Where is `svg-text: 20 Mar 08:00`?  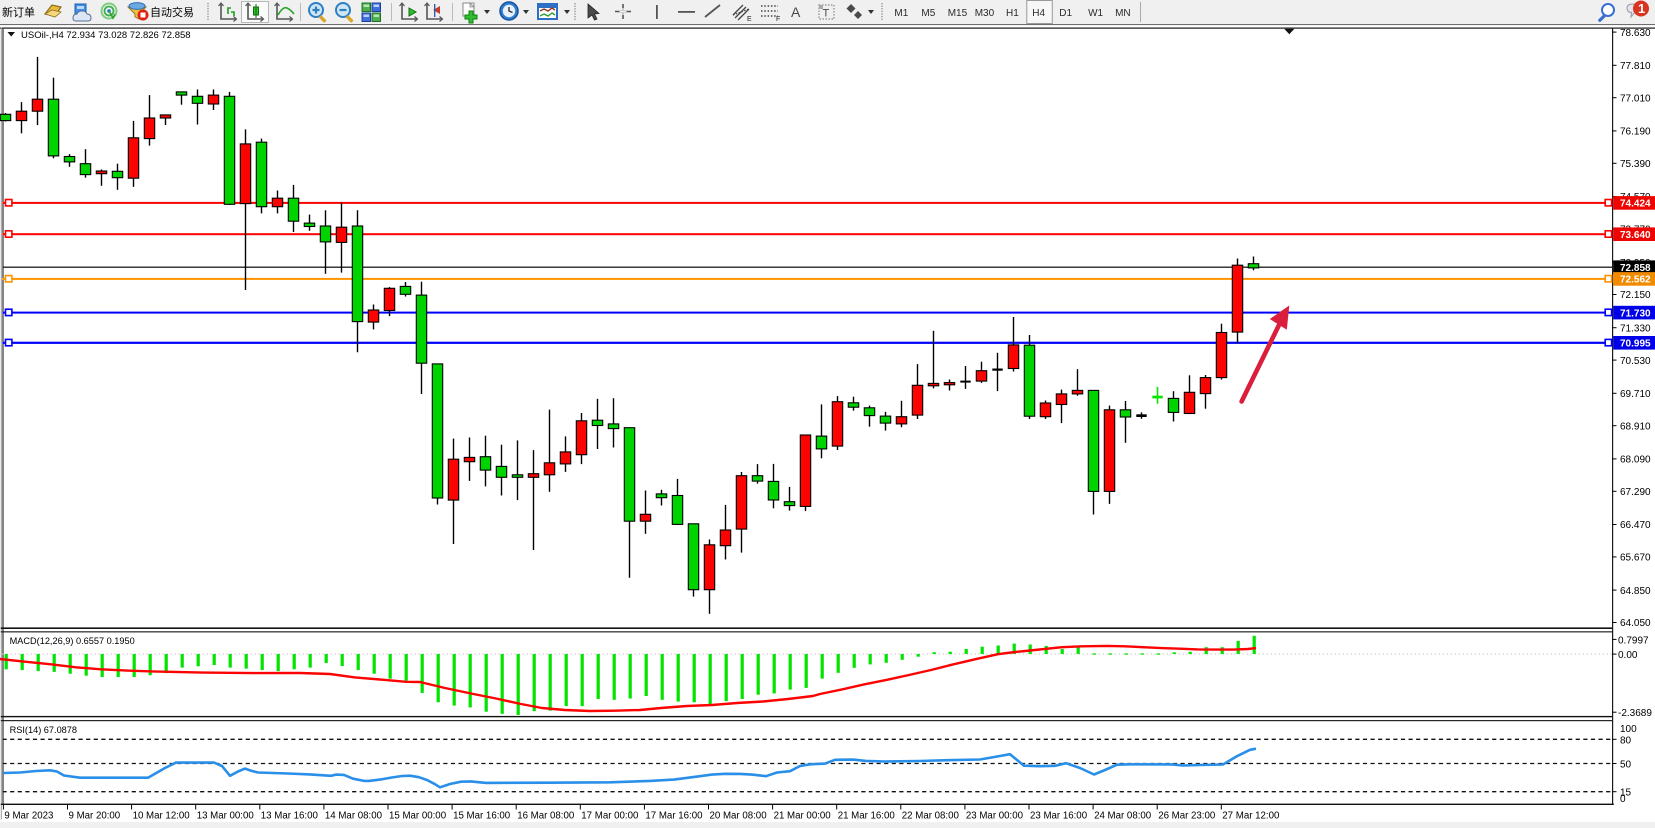 svg-text: 20 Mar 08:00 is located at coordinates (739, 816).